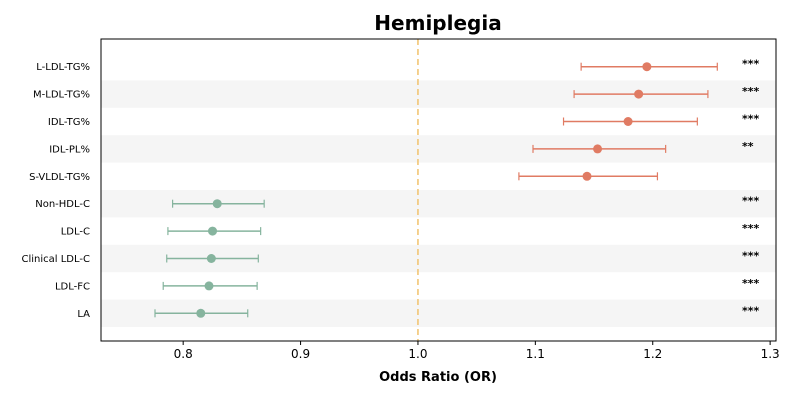 This screenshot has width=800, height=400. I want to click on x-ticks: 0.8 0.9 1.0 1.1 1.2 1.3, so click(477, 351).